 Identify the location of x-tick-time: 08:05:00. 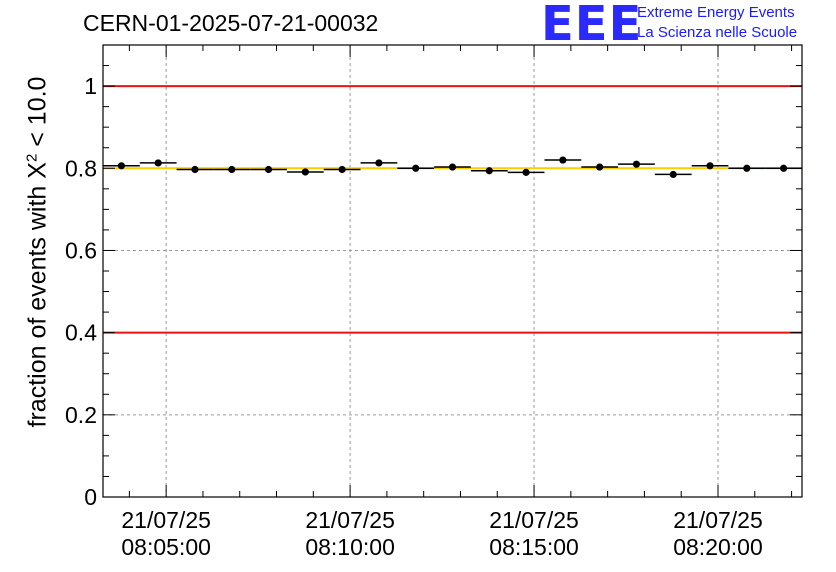
(166, 547).